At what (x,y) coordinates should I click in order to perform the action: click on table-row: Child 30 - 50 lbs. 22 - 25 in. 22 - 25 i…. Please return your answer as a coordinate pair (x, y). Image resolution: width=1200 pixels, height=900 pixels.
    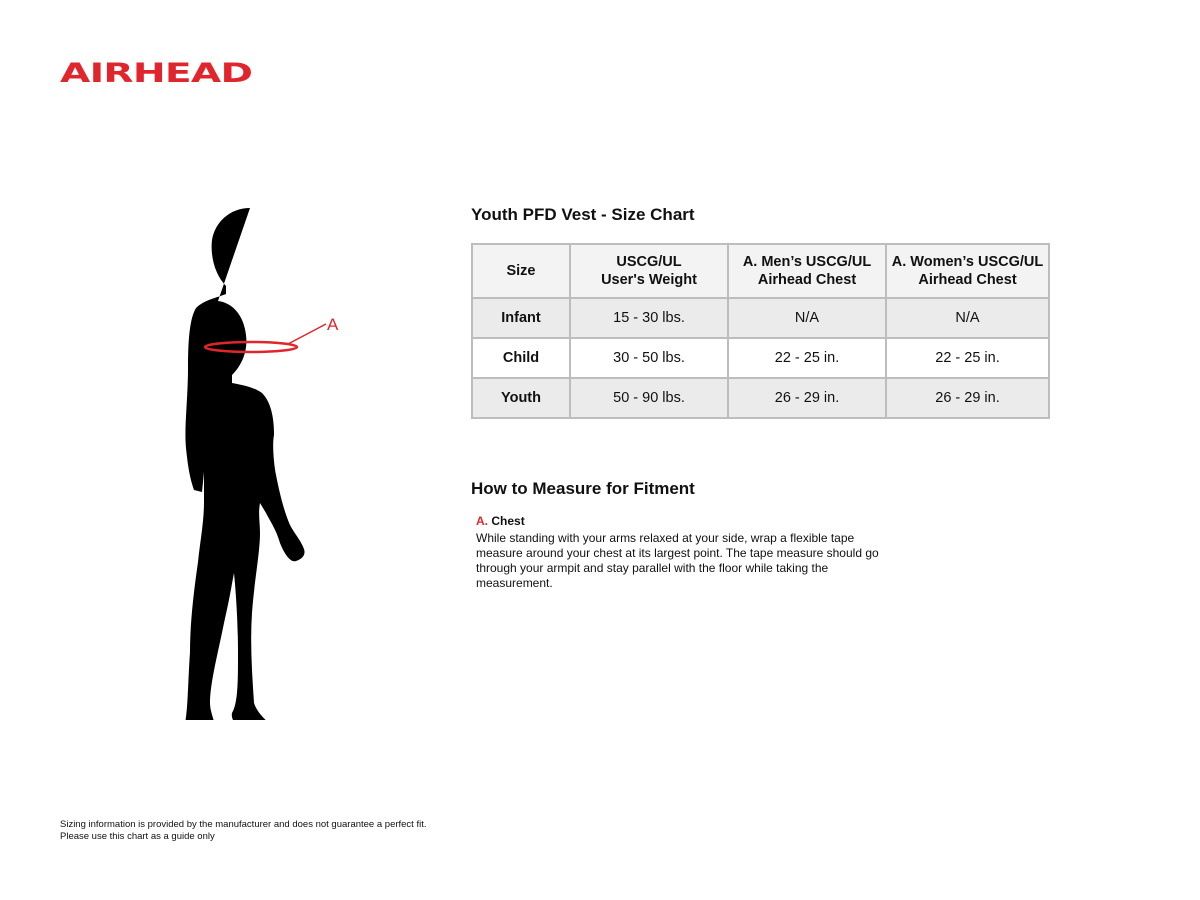
    Looking at the image, I should click on (760, 358).